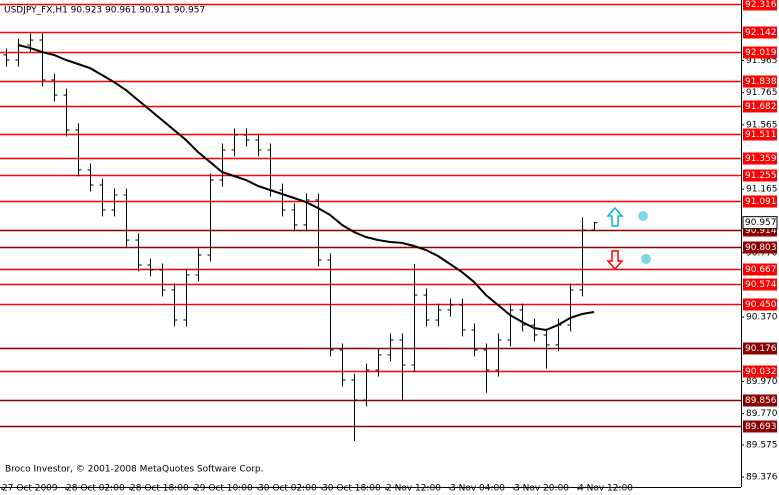  Describe the element at coordinates (762, 382) in the screenshot. I see `y-tick-label: 89.970` at that location.